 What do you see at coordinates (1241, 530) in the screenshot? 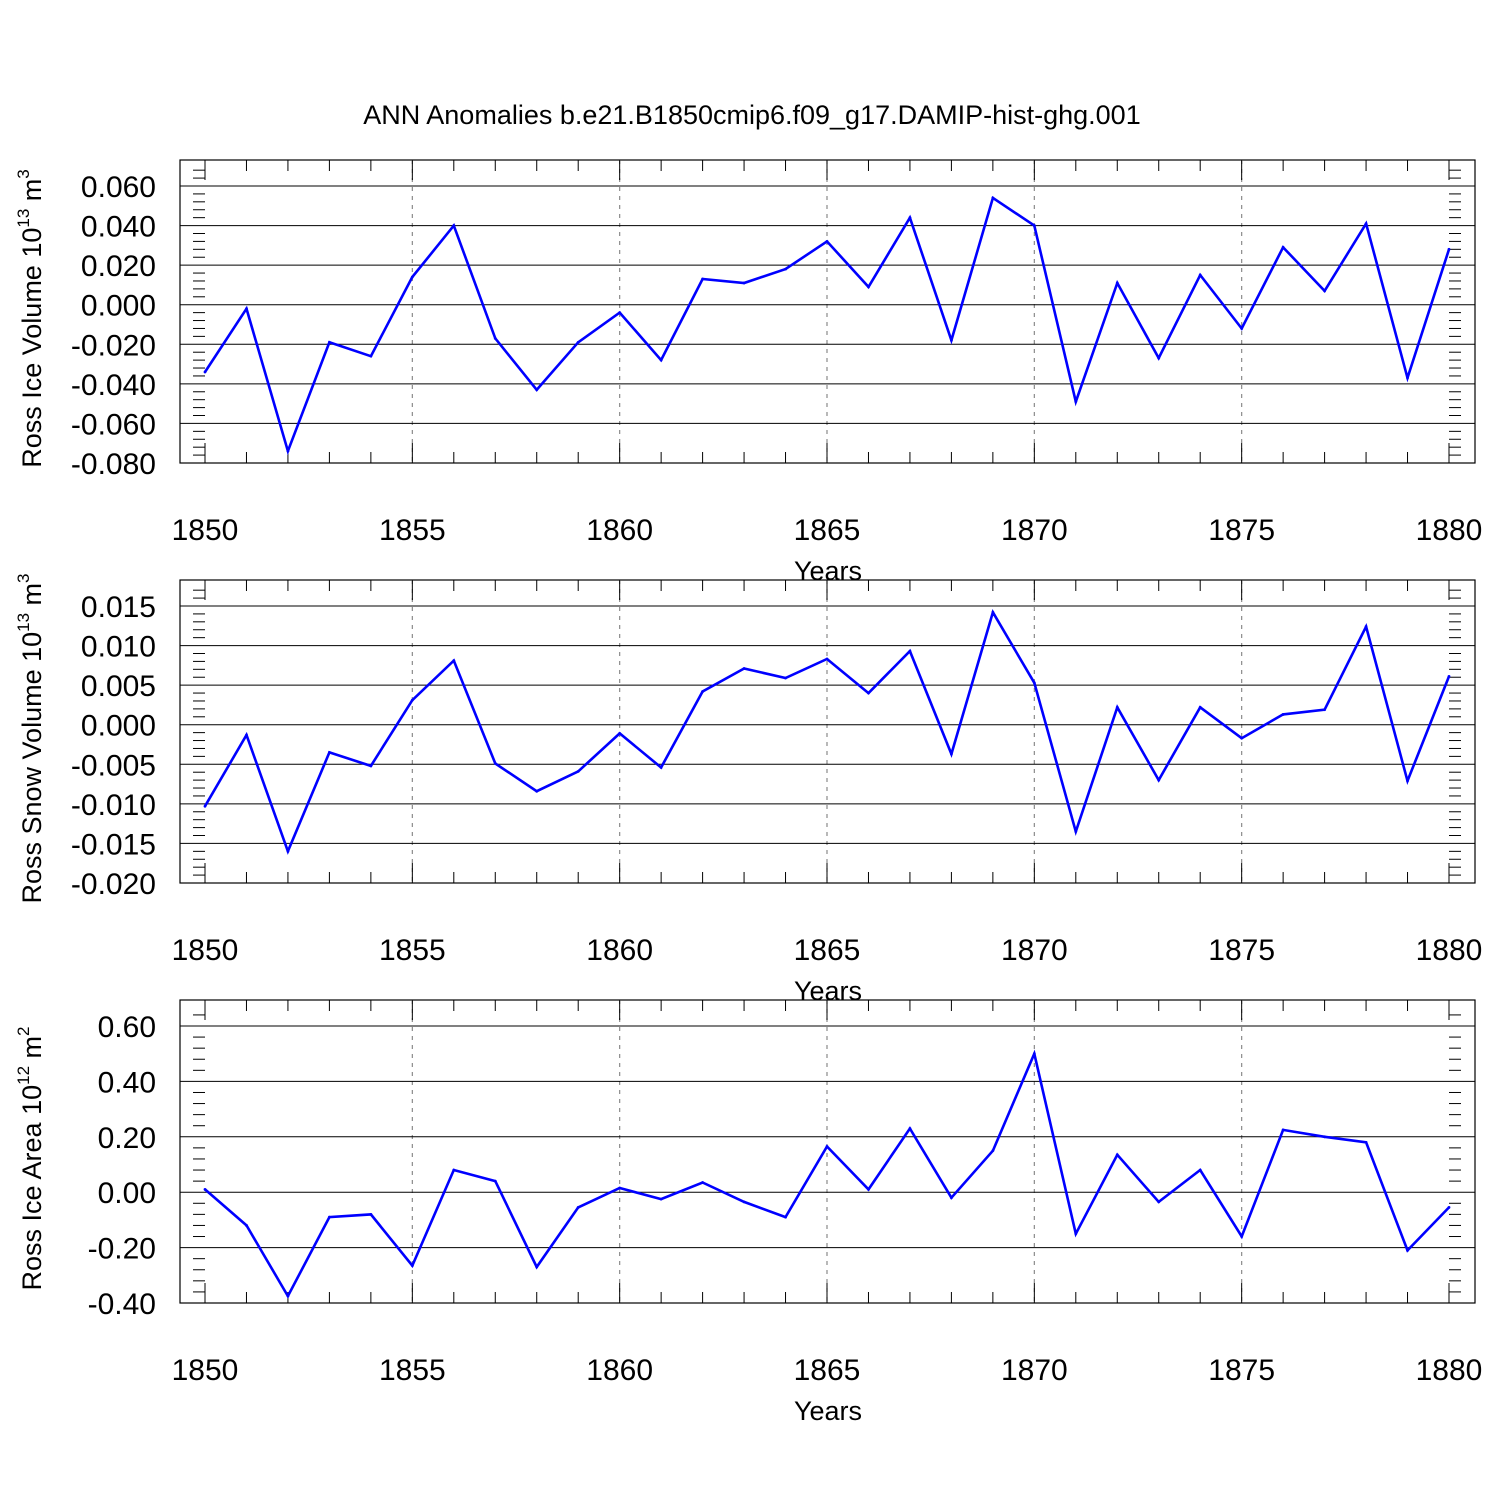
I see `x-tick-label: 1875` at bounding box center [1241, 530].